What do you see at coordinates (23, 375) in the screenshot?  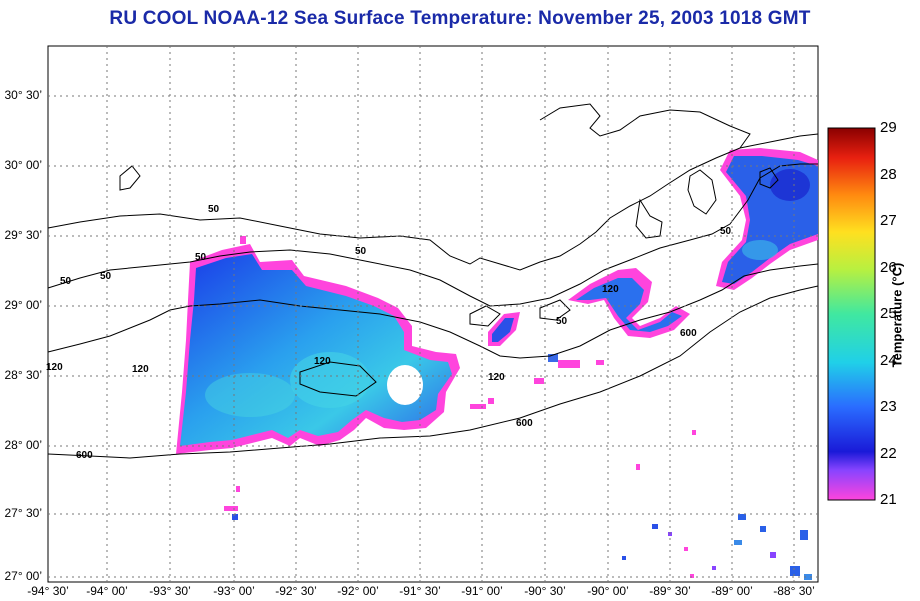 I see `latitude-label: 28° 30’` at bounding box center [23, 375].